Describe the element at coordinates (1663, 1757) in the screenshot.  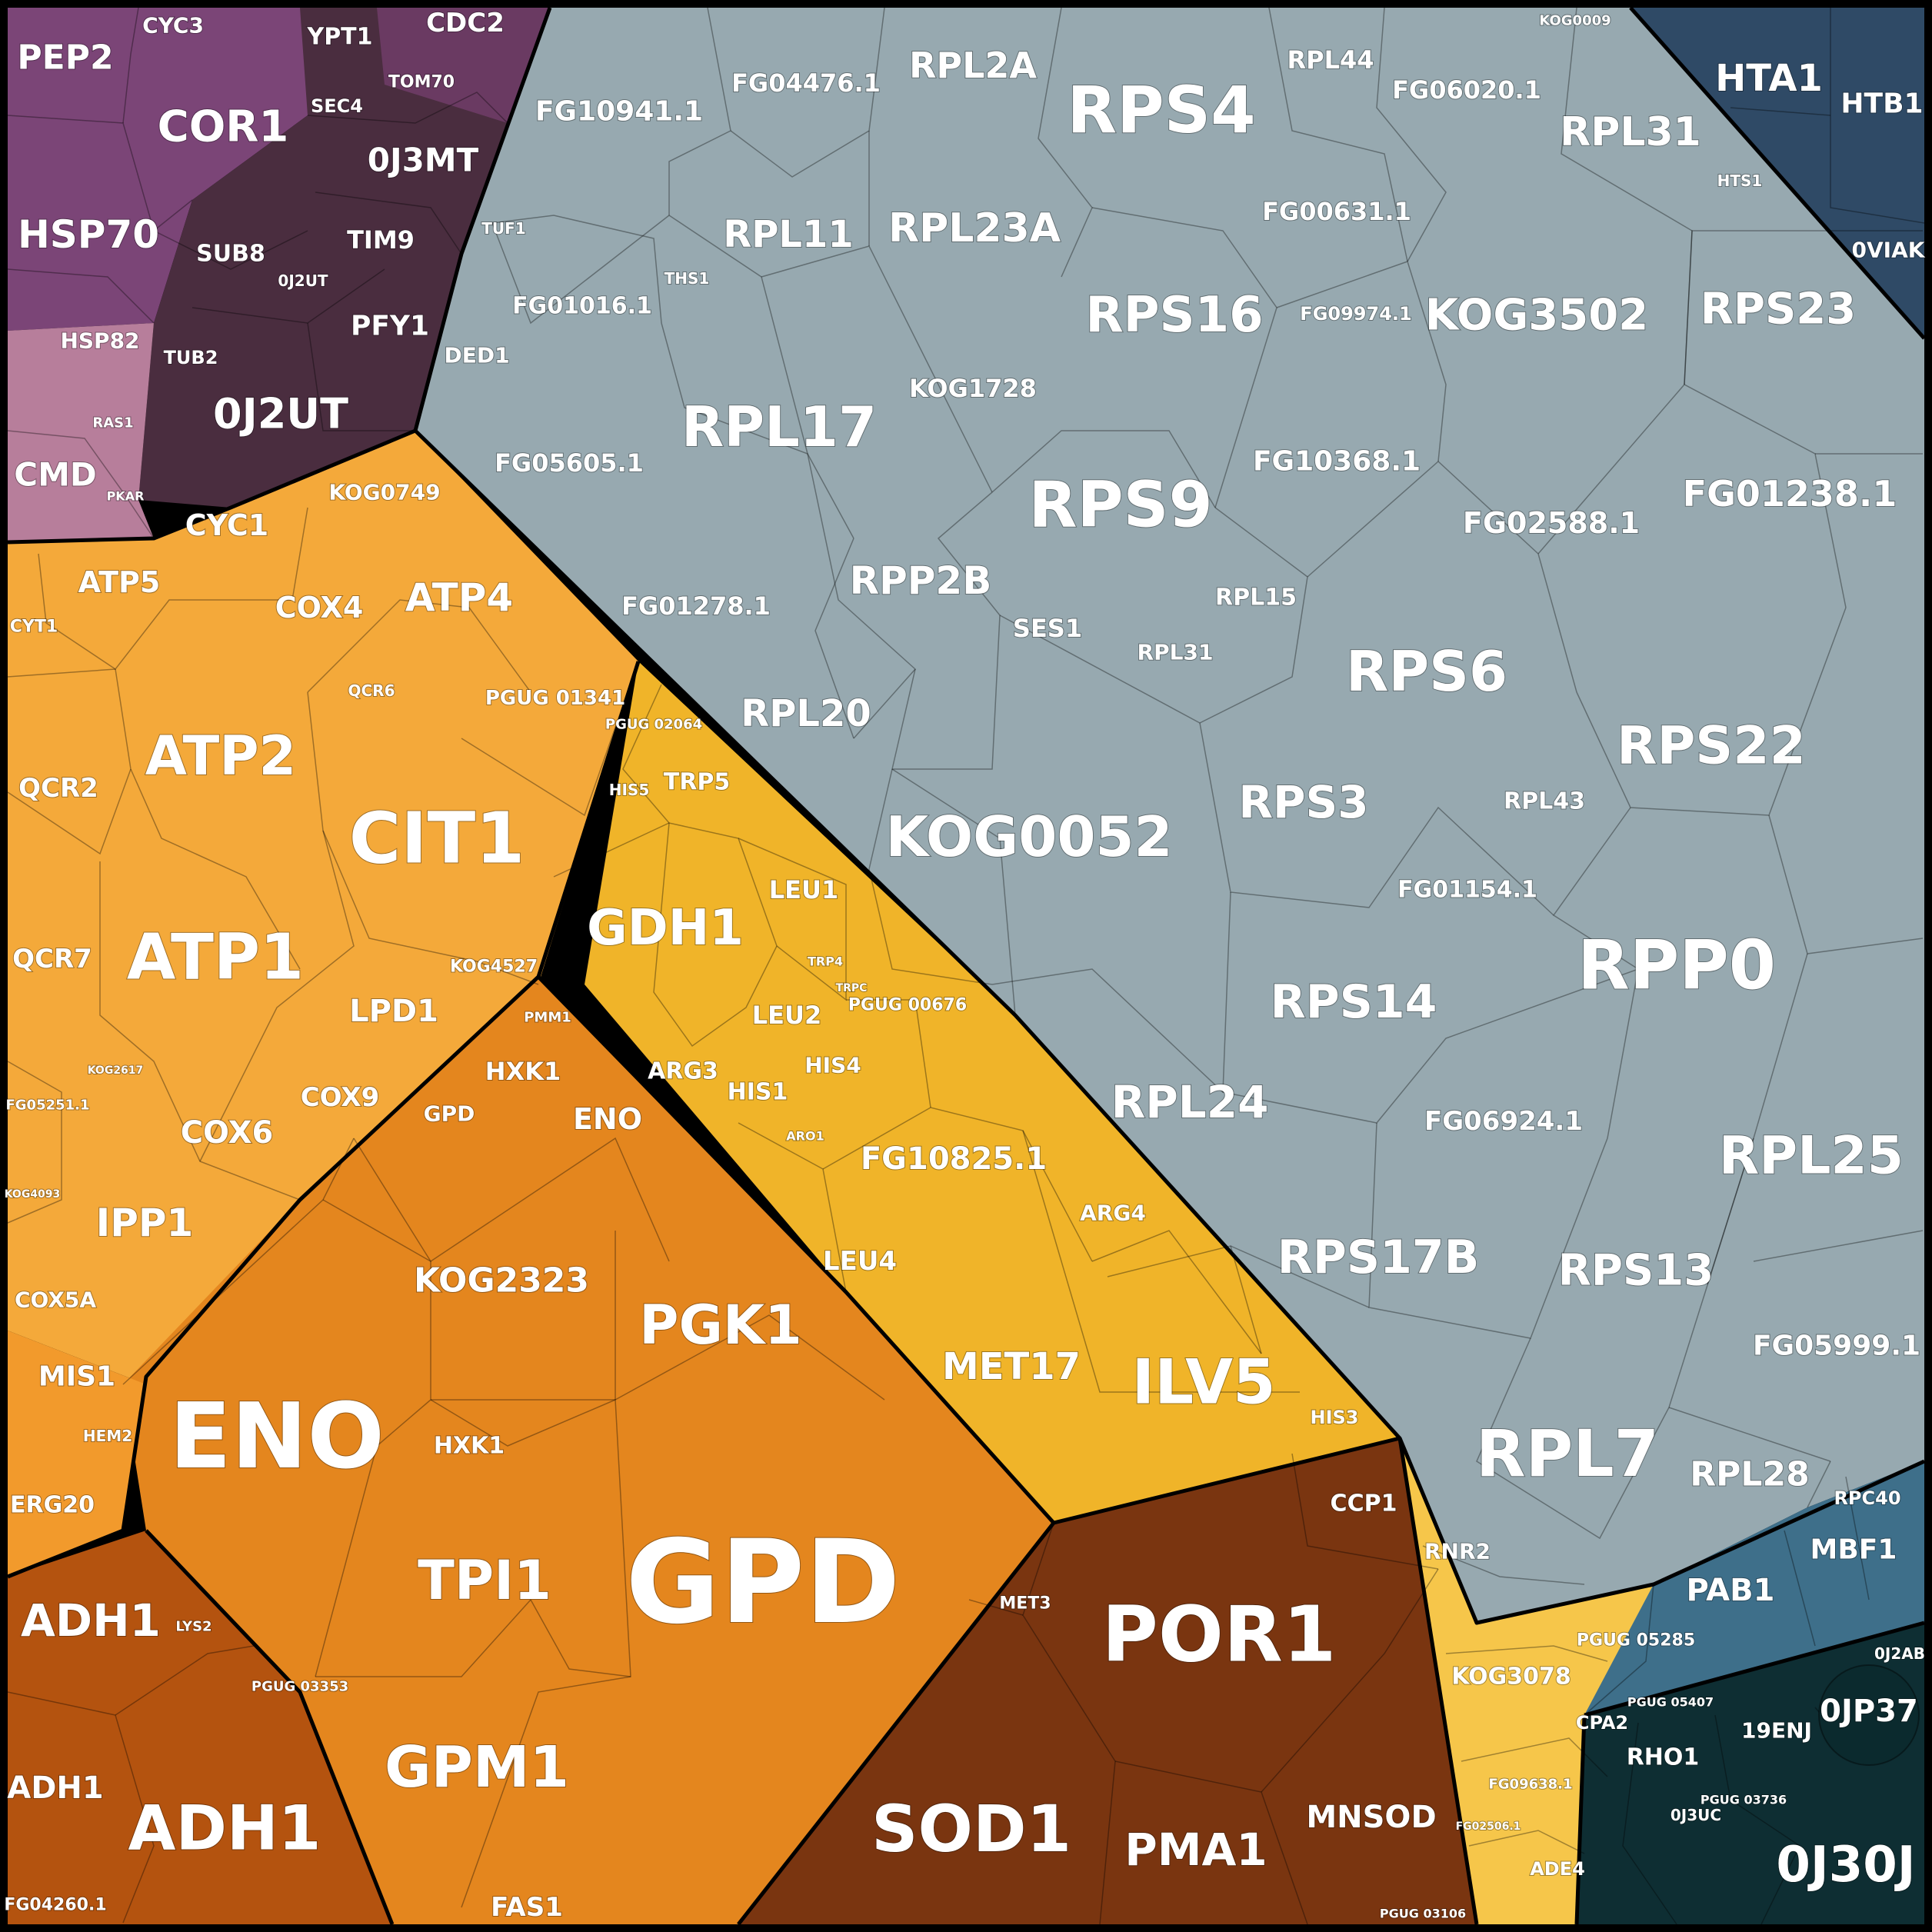
I see `label-rho1: RHO1` at that location.